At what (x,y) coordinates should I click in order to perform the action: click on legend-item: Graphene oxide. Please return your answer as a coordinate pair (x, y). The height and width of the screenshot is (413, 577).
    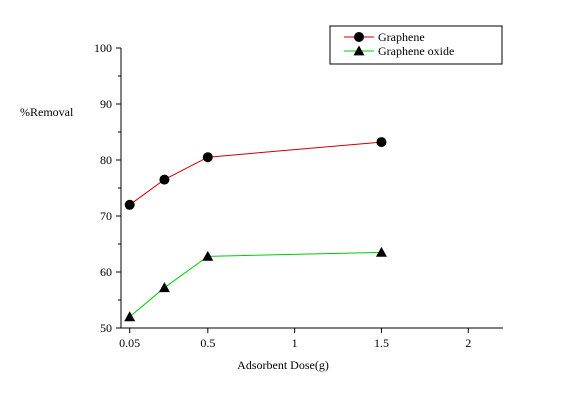
    Looking at the image, I should click on (399, 51).